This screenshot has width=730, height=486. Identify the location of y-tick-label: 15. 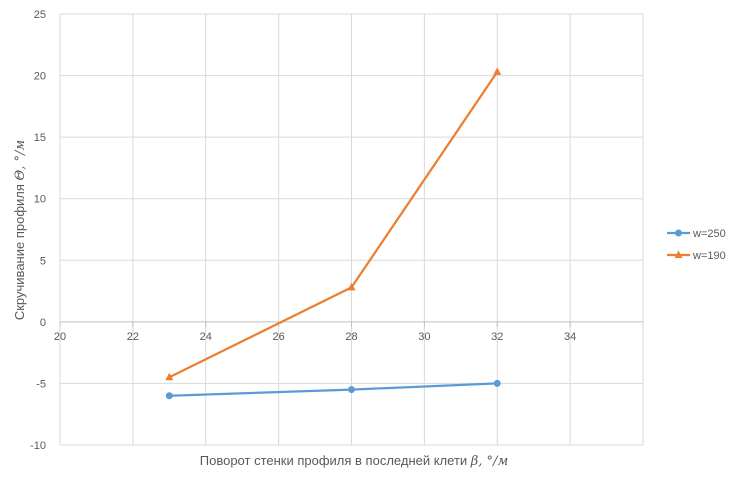
(40, 138).